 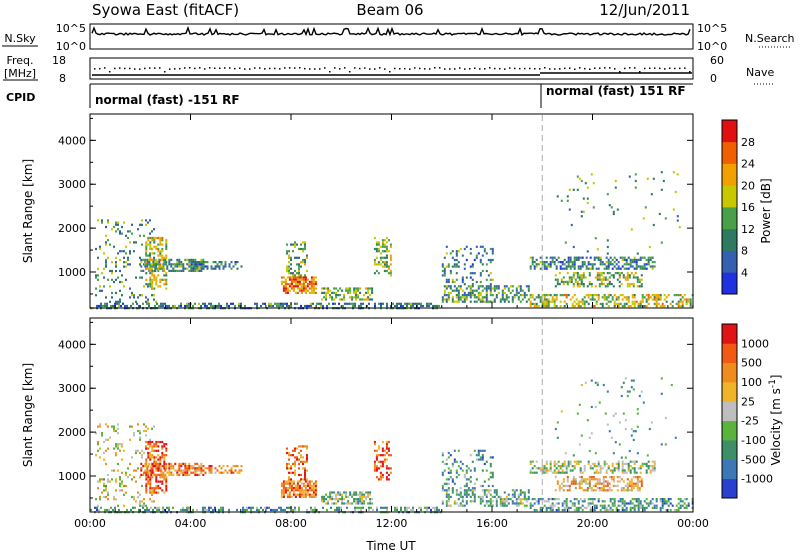 I want to click on nave-dot, so click(x=395, y=68).